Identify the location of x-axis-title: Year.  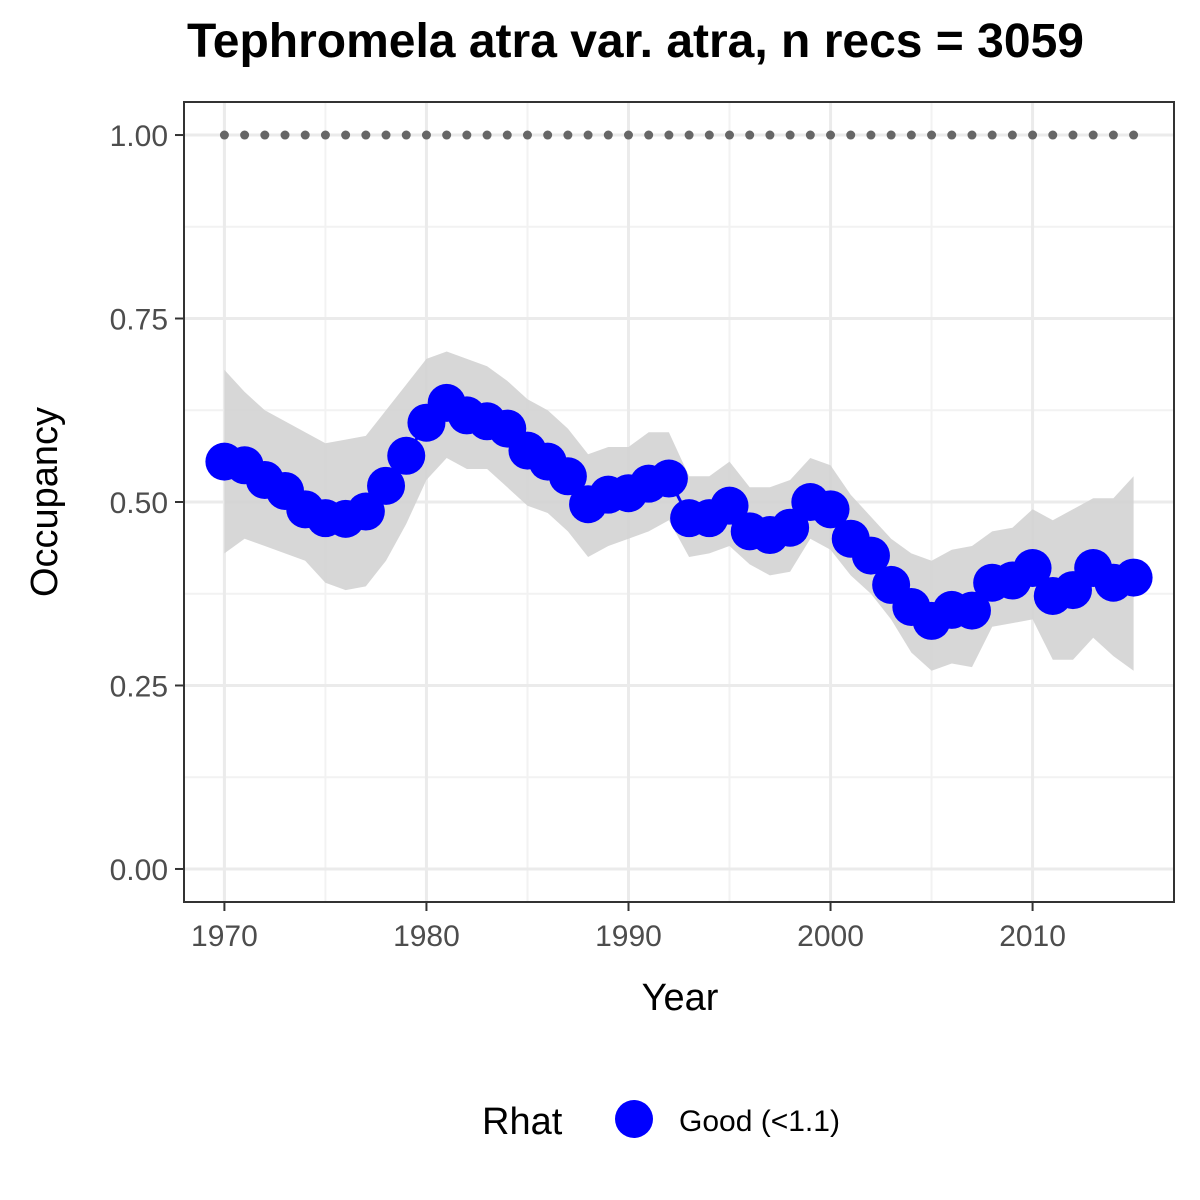
(680, 998).